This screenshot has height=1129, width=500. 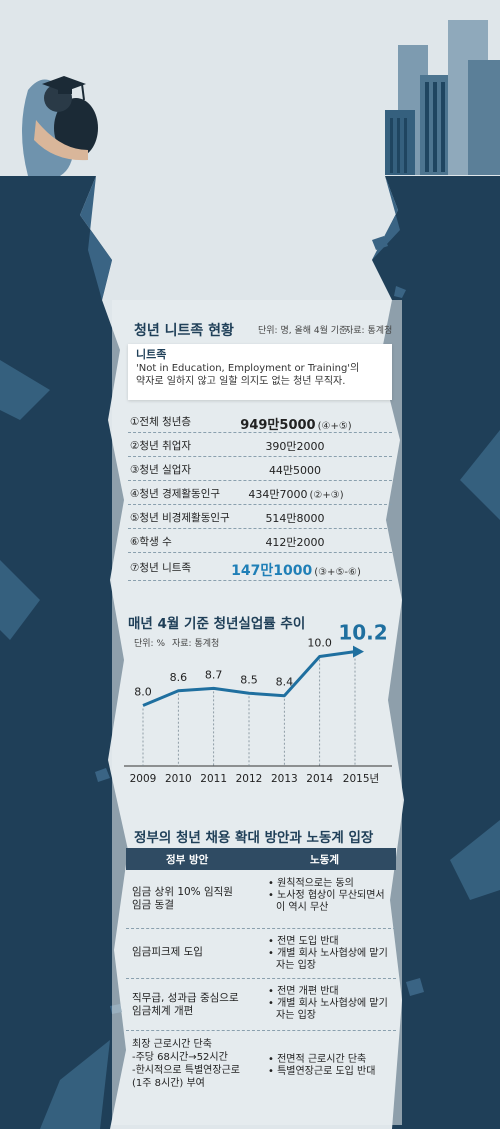 What do you see at coordinates (304, 331) in the screenshot?
I see `neet-unit-note: 단위: 명, 올해 4월 기준.` at bounding box center [304, 331].